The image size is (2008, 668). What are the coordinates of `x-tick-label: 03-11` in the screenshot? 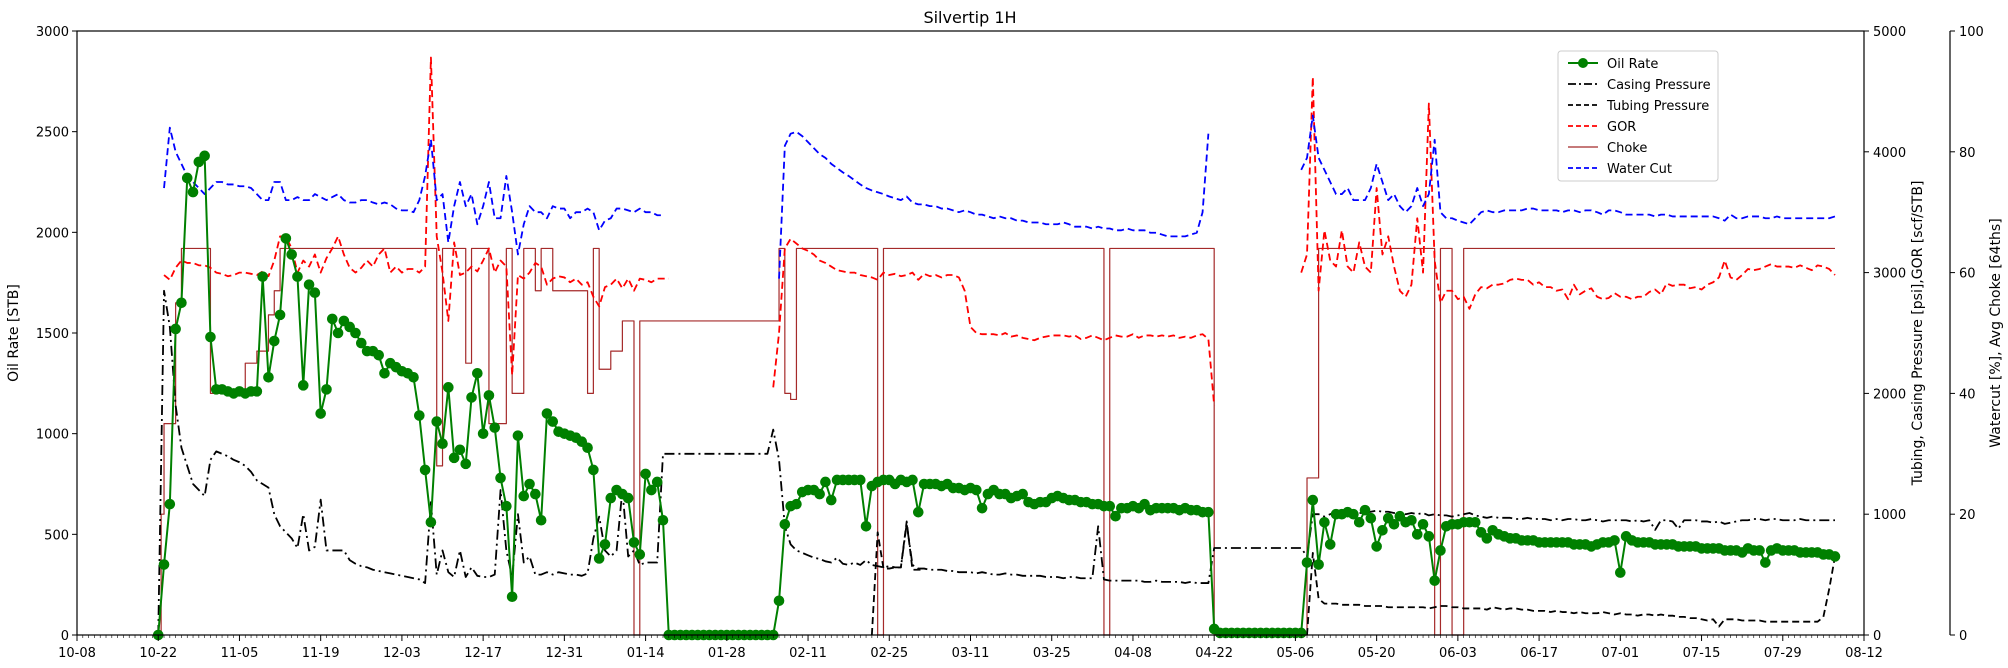 It's located at (971, 653).